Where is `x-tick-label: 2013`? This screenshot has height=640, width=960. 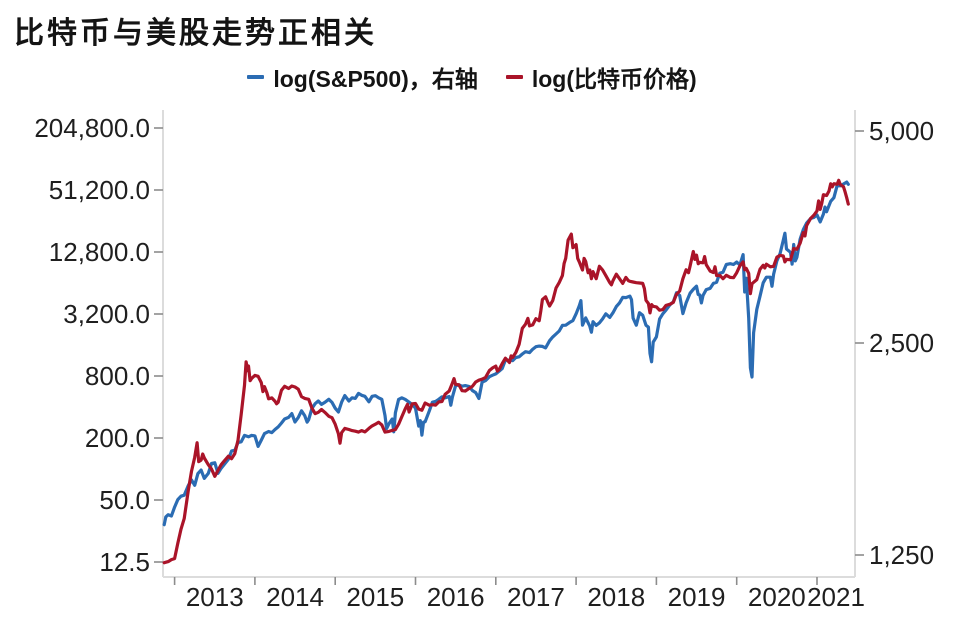
x-tick-label: 2013 is located at coordinates (215, 597).